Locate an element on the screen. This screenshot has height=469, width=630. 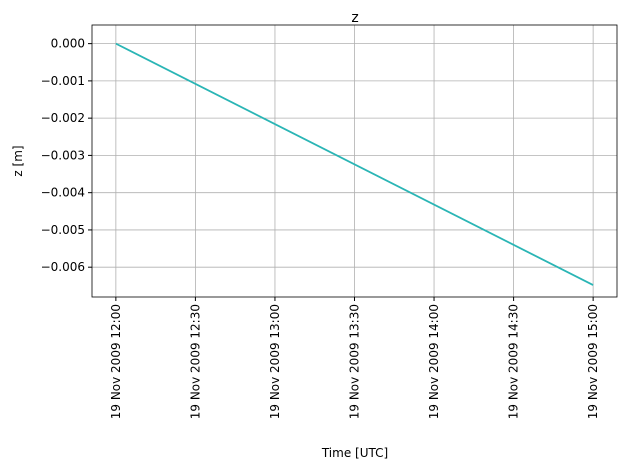
y-tick-label: −0.004 is located at coordinates (63, 193).